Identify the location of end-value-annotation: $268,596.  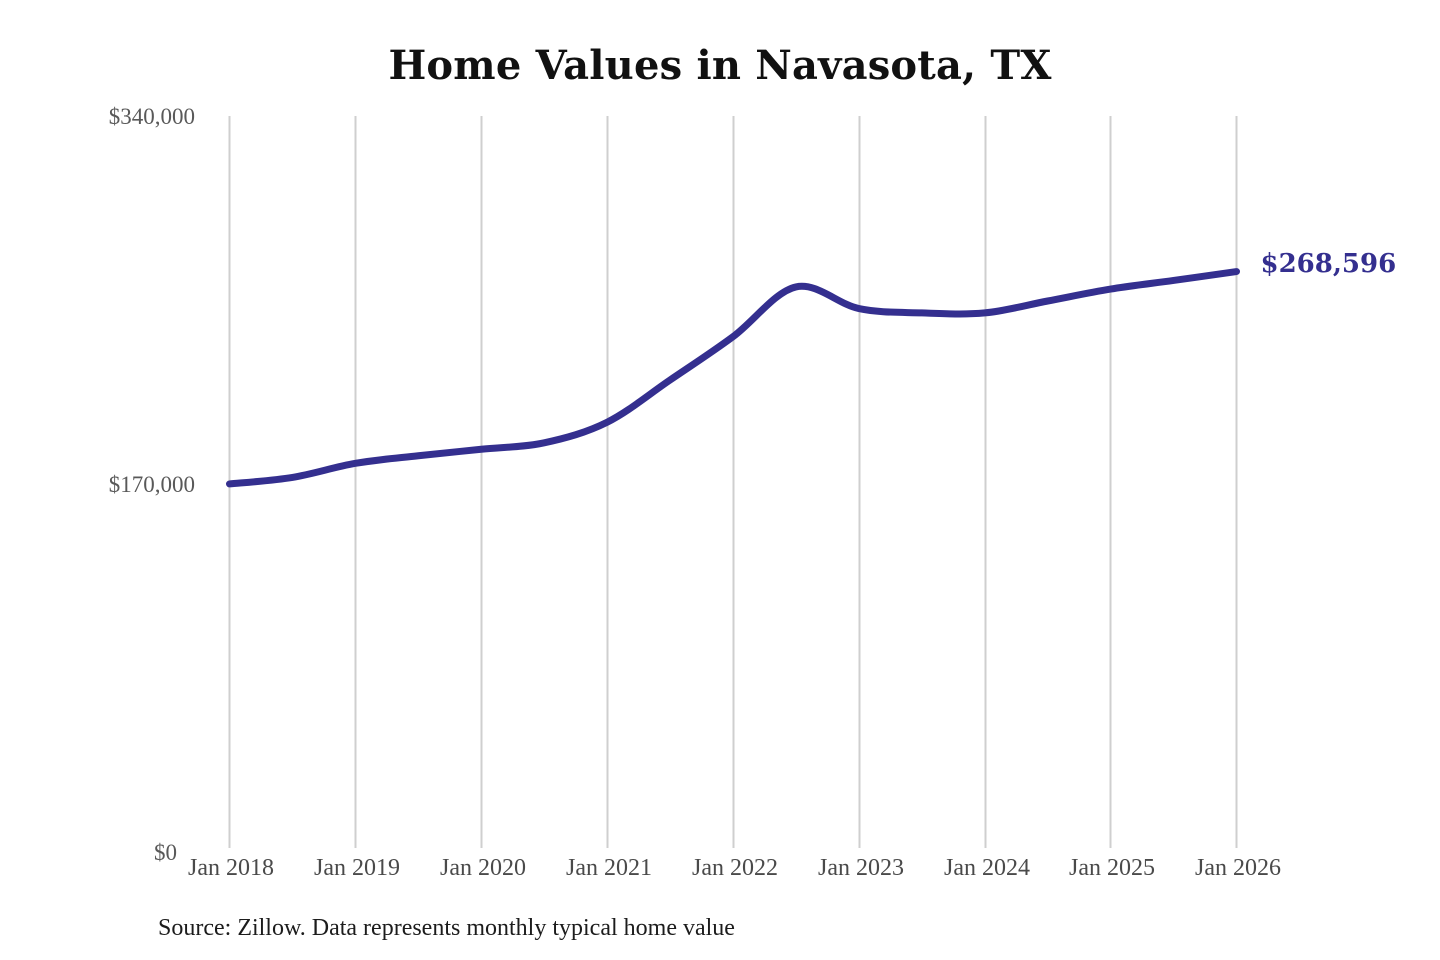
(1328, 263).